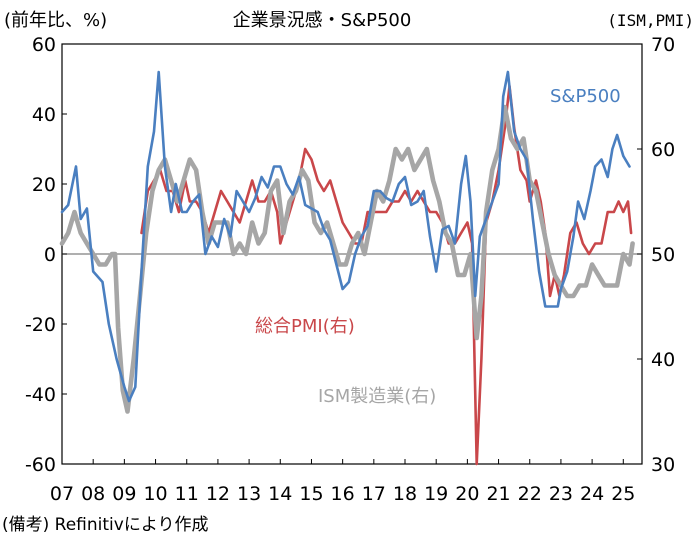  Describe the element at coordinates (249, 494) in the screenshot. I see `x-tick-label: 13` at that location.